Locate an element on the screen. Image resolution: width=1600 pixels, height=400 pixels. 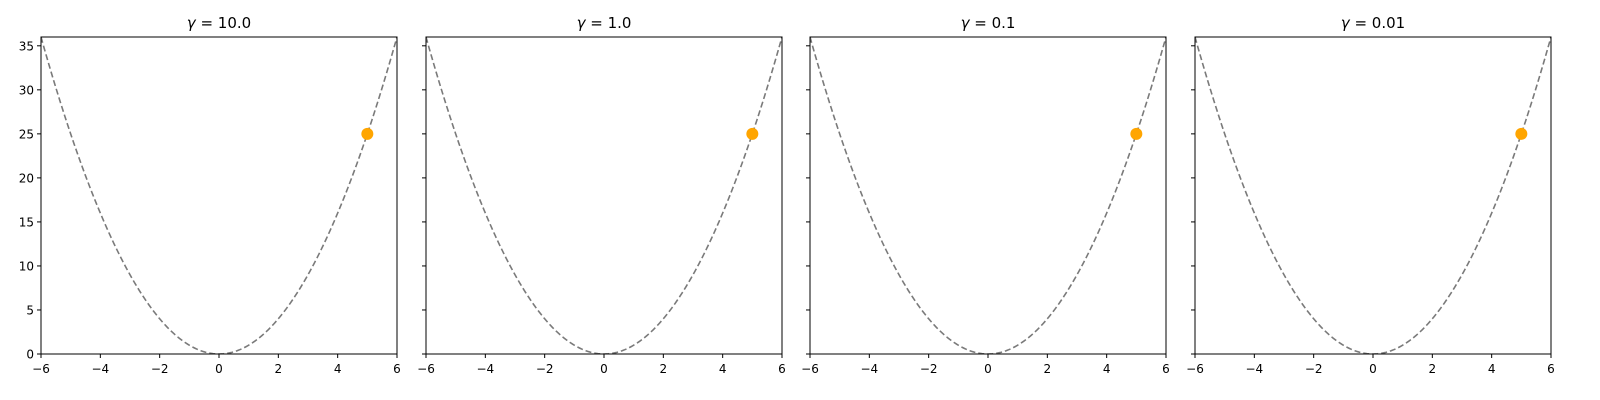
y-tick-label: 35 is located at coordinates (26, 46).